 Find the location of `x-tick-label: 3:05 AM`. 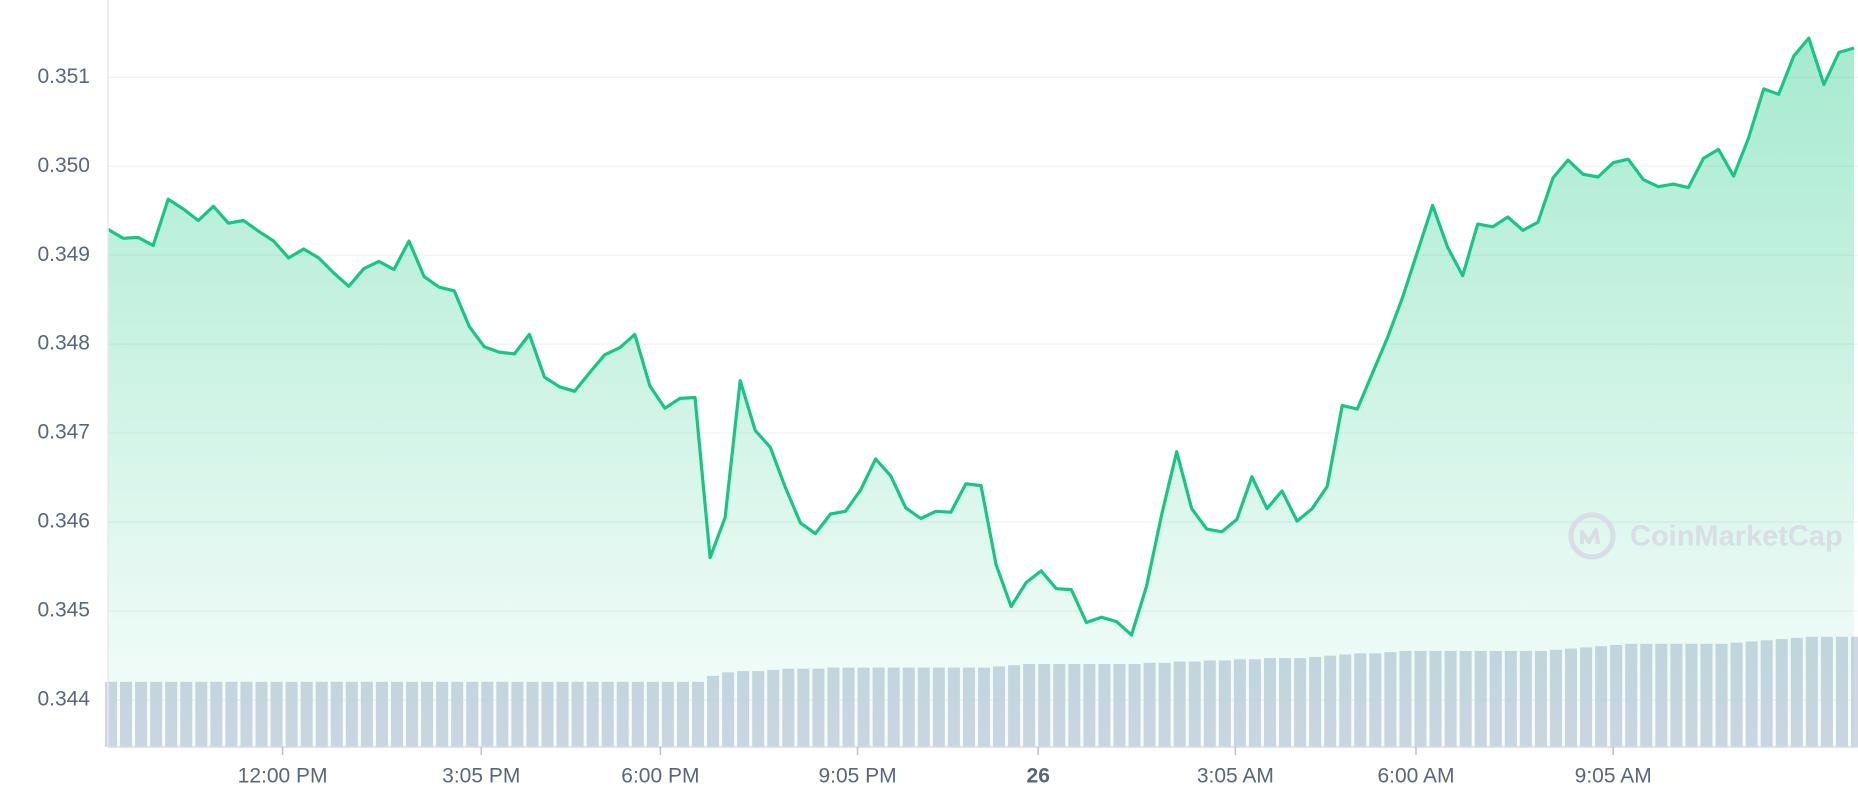

x-tick-label: 3:05 AM is located at coordinates (1235, 776).